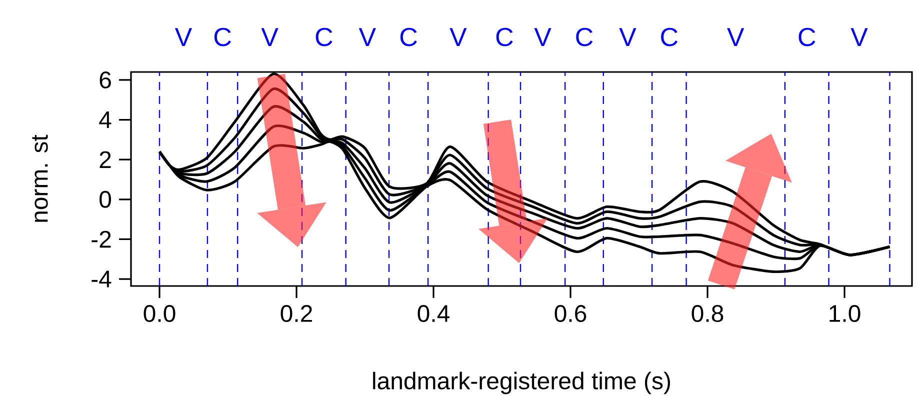  What do you see at coordinates (296, 313) in the screenshot?
I see `x-tick-label: 0.2` at bounding box center [296, 313].